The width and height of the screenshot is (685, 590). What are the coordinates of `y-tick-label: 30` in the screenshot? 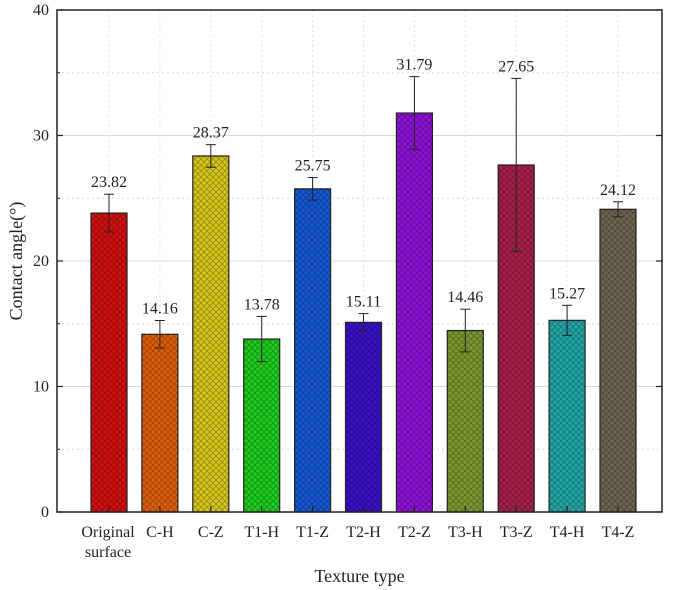 It's located at (41, 136).